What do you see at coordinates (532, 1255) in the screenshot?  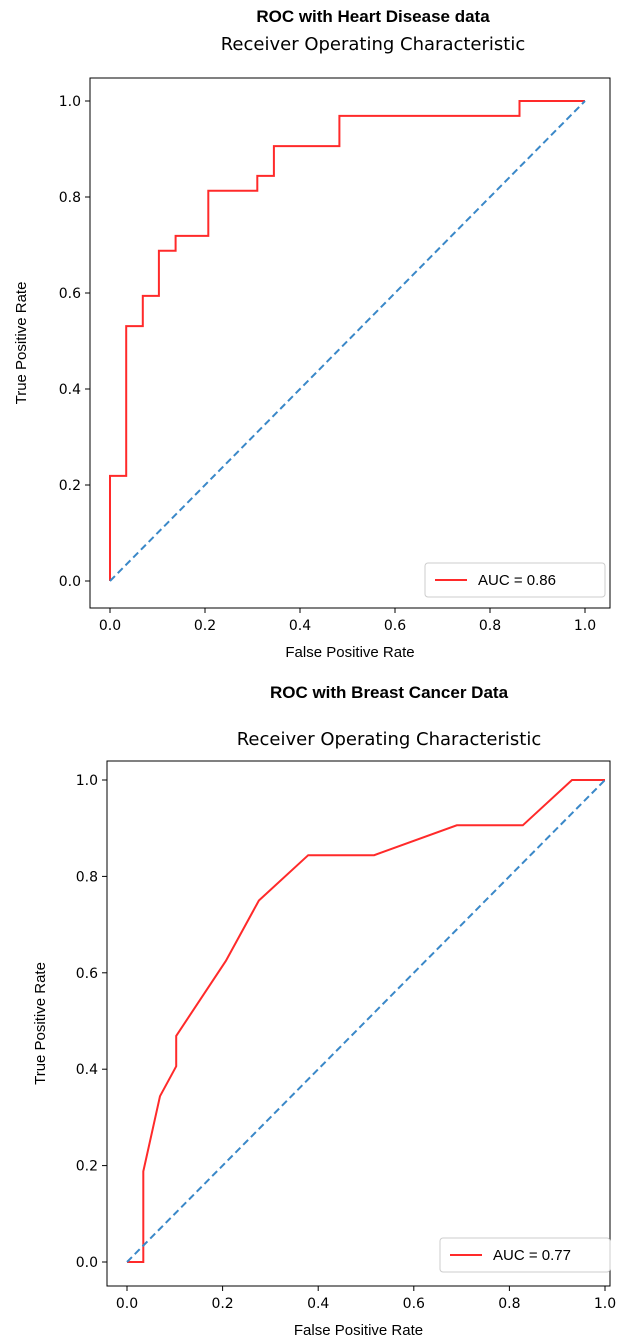 I see `legend-label: AUC = 0.77` at bounding box center [532, 1255].